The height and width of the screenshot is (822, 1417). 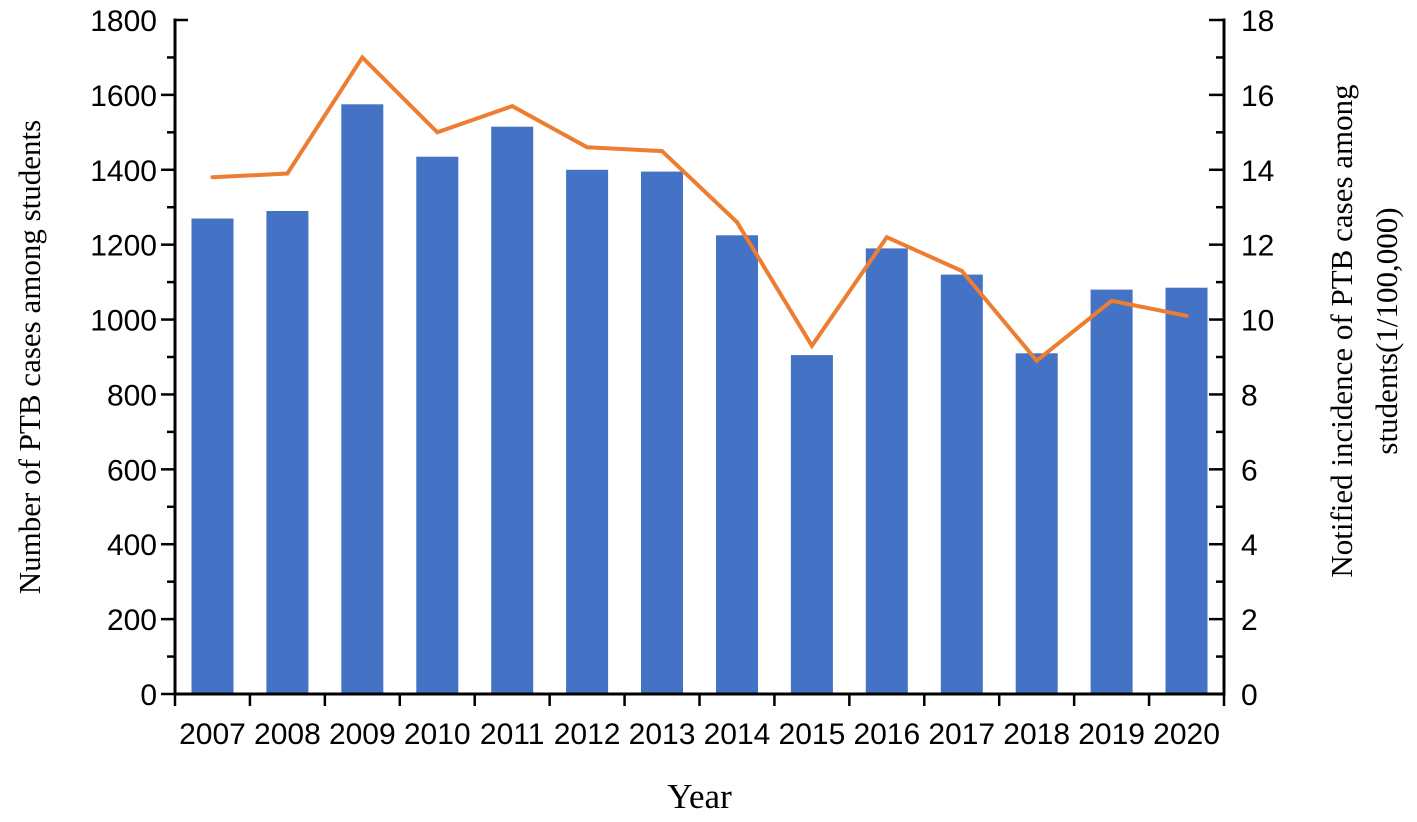 What do you see at coordinates (1249, 695) in the screenshot?
I see `right-tick-label-0: 0` at bounding box center [1249, 695].